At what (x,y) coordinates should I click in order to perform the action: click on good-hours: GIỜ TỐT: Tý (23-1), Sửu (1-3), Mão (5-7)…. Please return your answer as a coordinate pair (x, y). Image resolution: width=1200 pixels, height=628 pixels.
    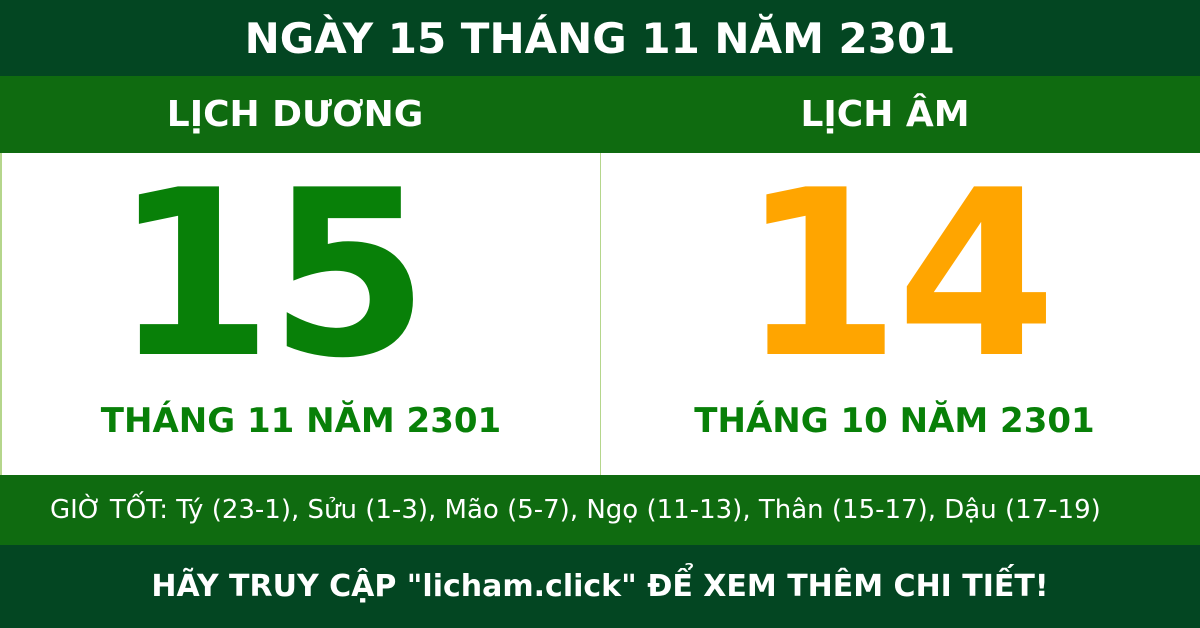
    Looking at the image, I should click on (600, 510).